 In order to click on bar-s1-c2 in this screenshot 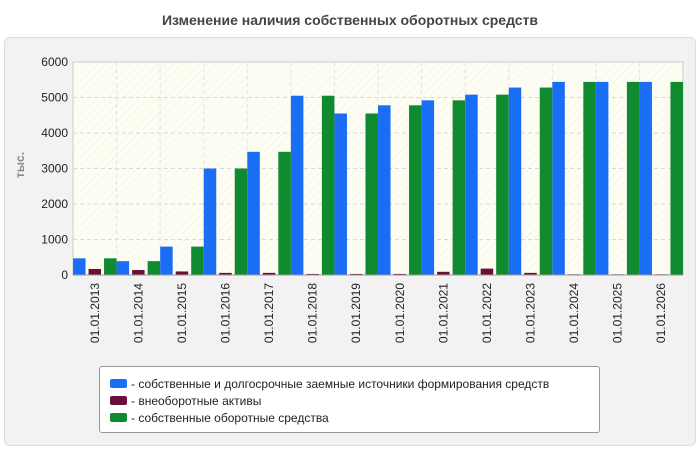, I will do `click(182, 273)`.